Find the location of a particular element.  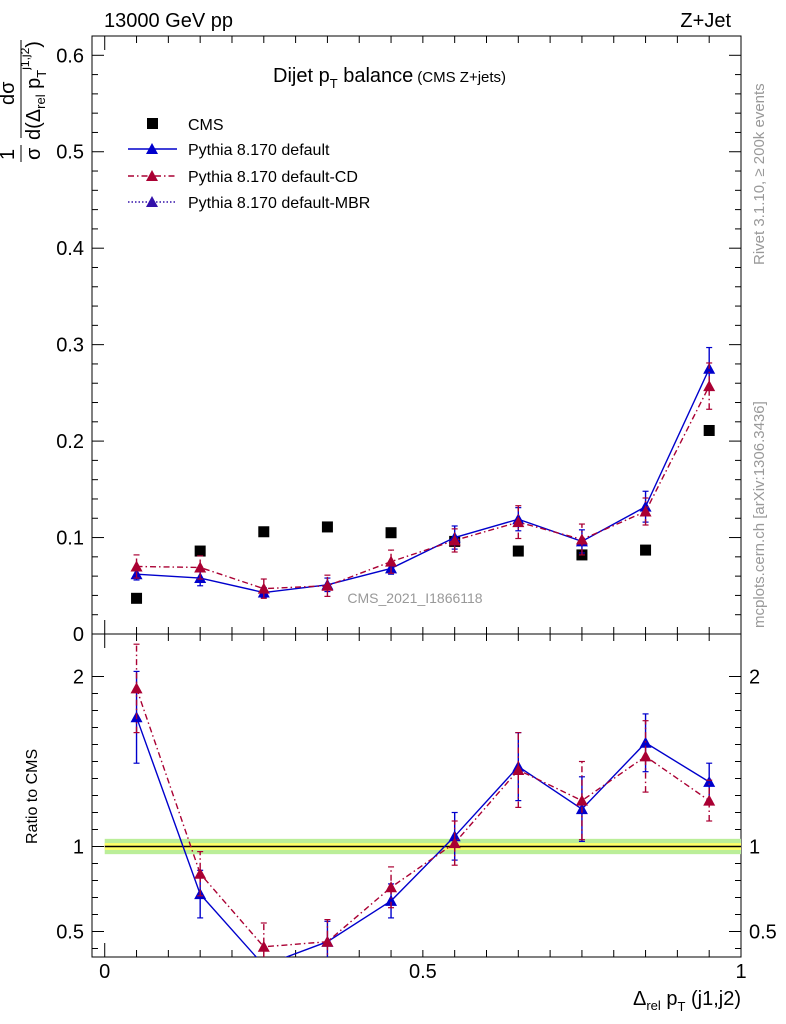

header-right: Z+Jet is located at coordinates (705, 21).